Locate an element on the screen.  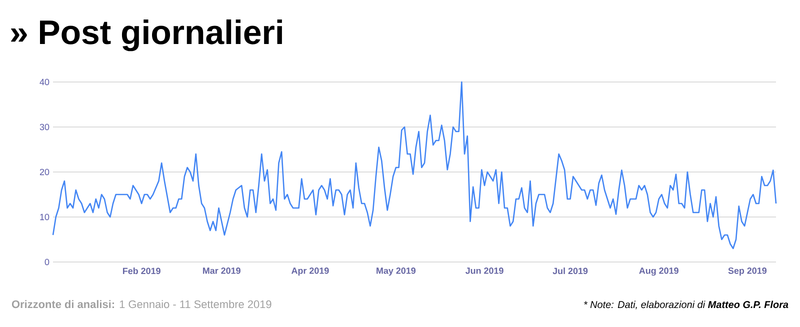
y-tick-label: 30 is located at coordinates (45, 127).